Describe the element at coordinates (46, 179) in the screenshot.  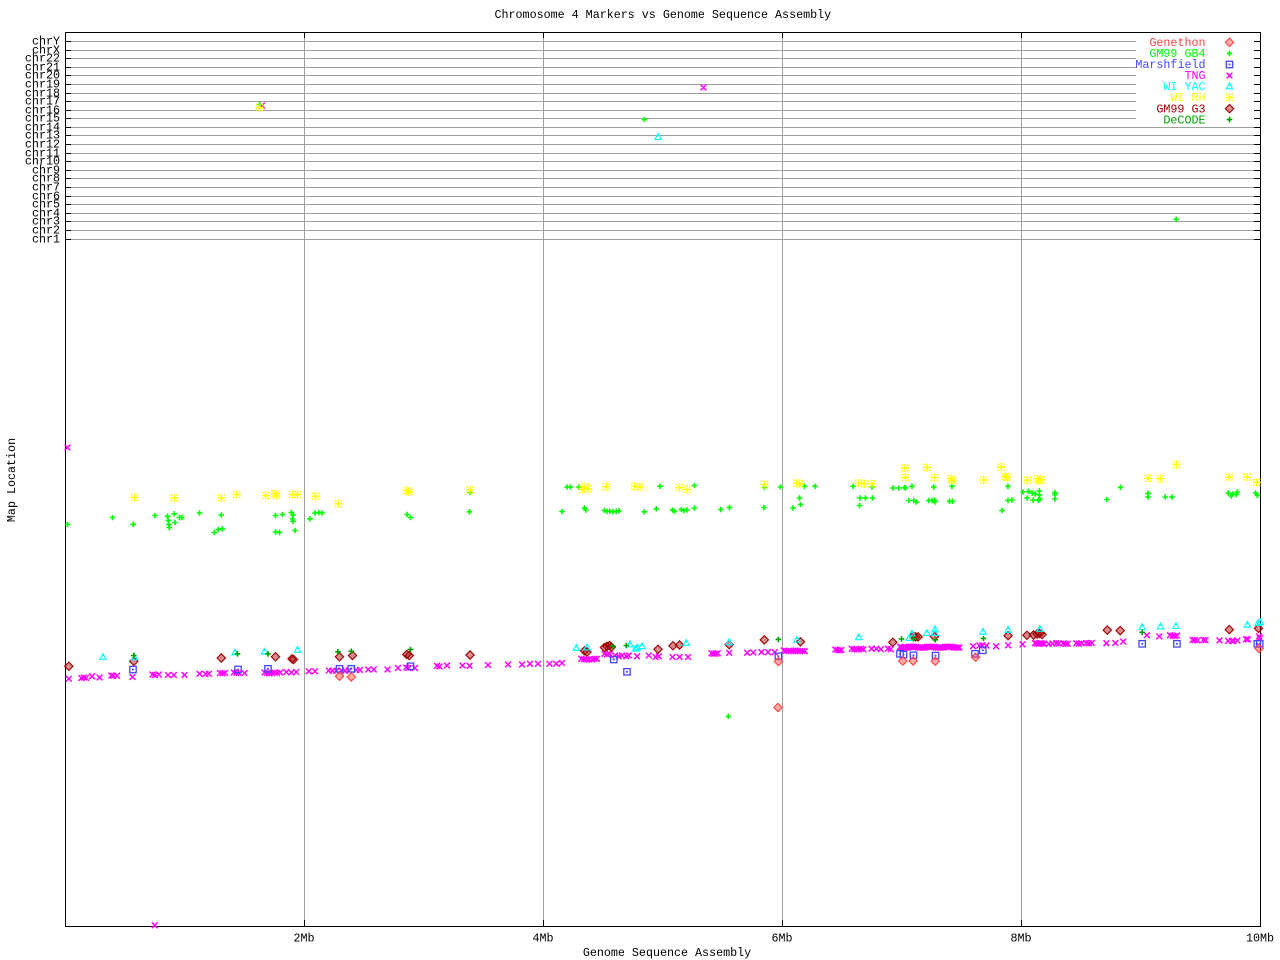
I see `svg-text: chr8` at that location.